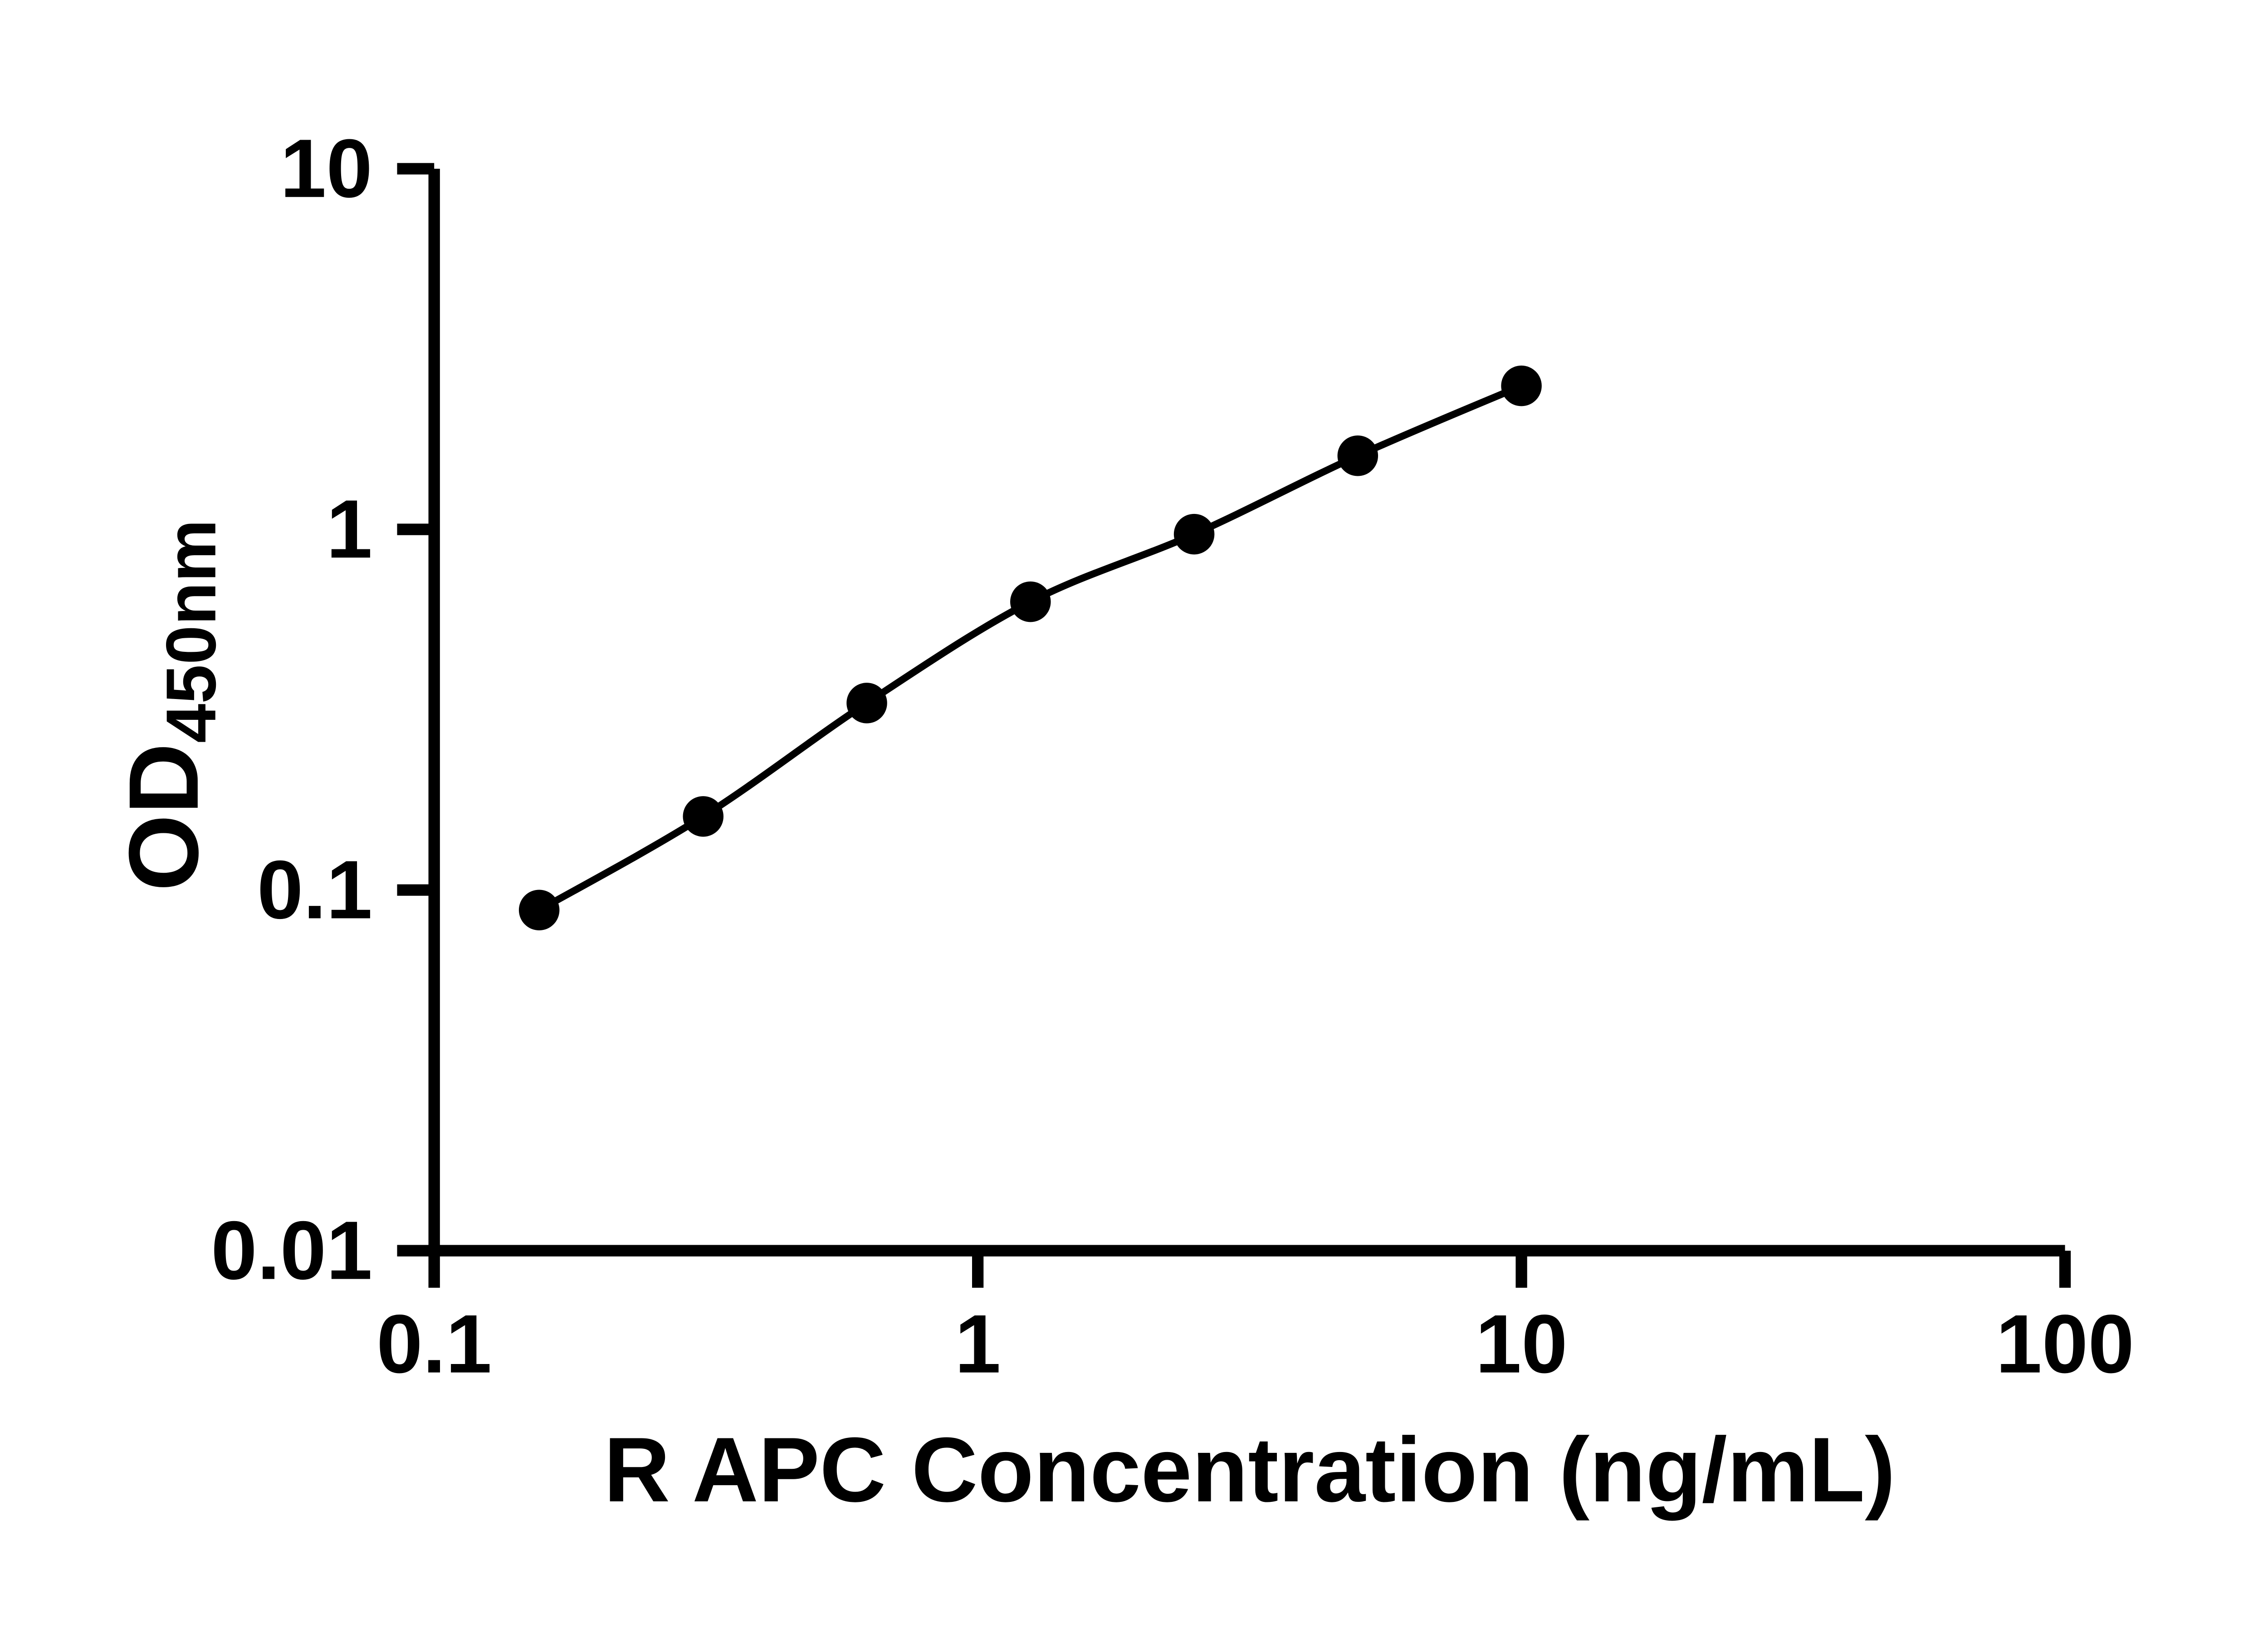 This screenshot has width=2268, height=1633. Describe the element at coordinates (164, 817) in the screenshot. I see `y-axis-title-main: OD` at that location.